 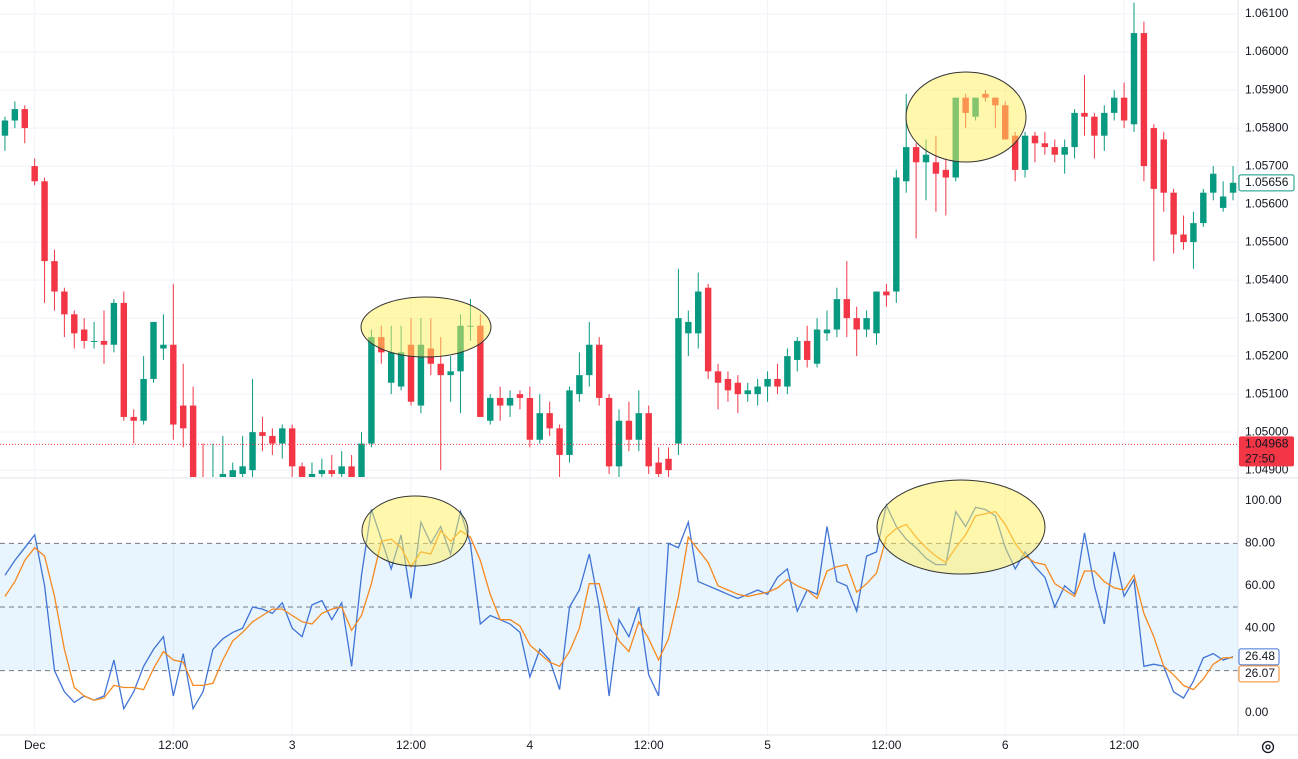 What do you see at coordinates (1267, 51) in the screenshot?
I see `y-tick-label: 1.06000` at bounding box center [1267, 51].